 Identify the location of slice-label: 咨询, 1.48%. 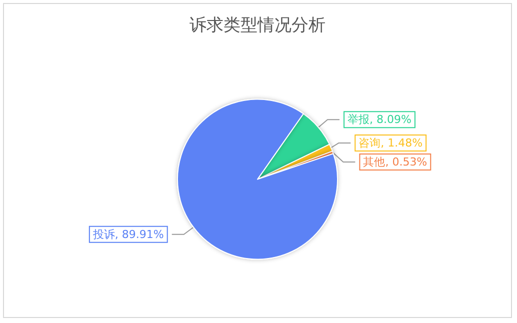
(390, 143).